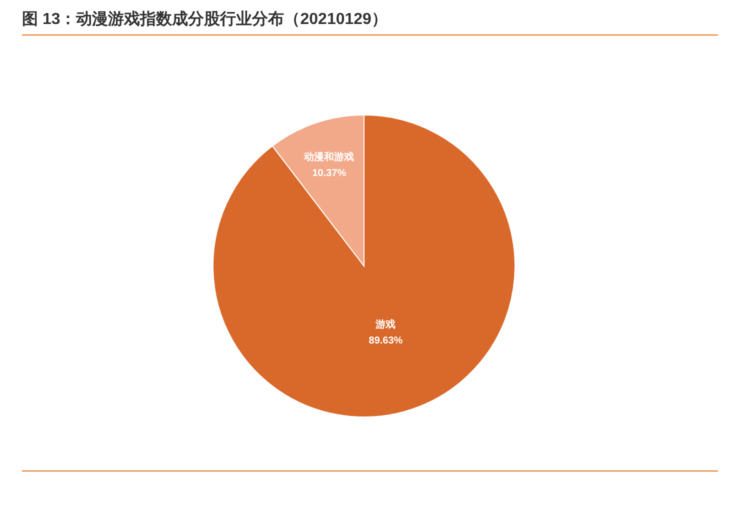 This screenshot has width=729, height=516. I want to click on slice-label: 游戏, so click(385, 324).